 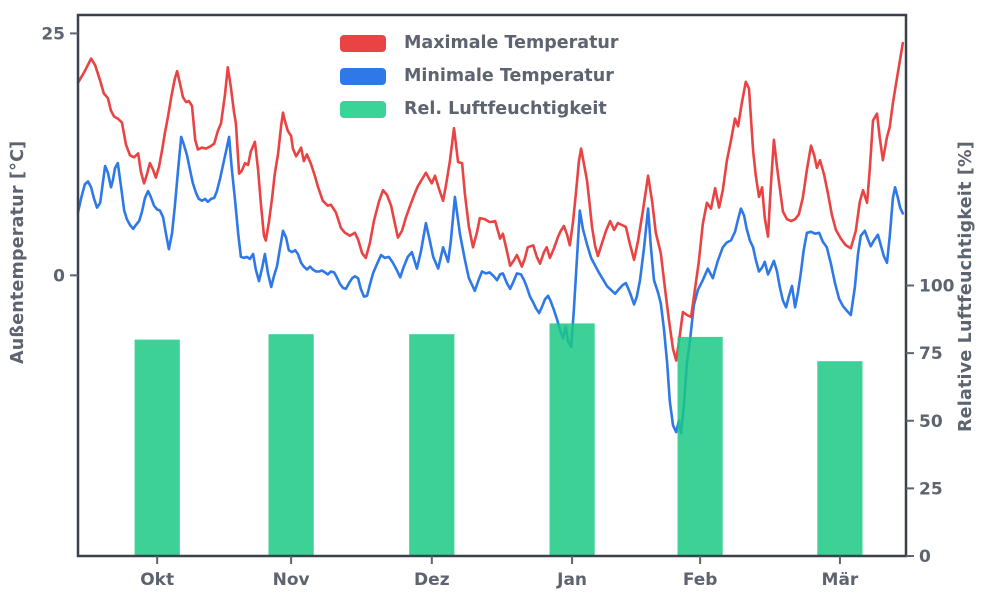 I want to click on humidity-swatch-icon, so click(x=363, y=109).